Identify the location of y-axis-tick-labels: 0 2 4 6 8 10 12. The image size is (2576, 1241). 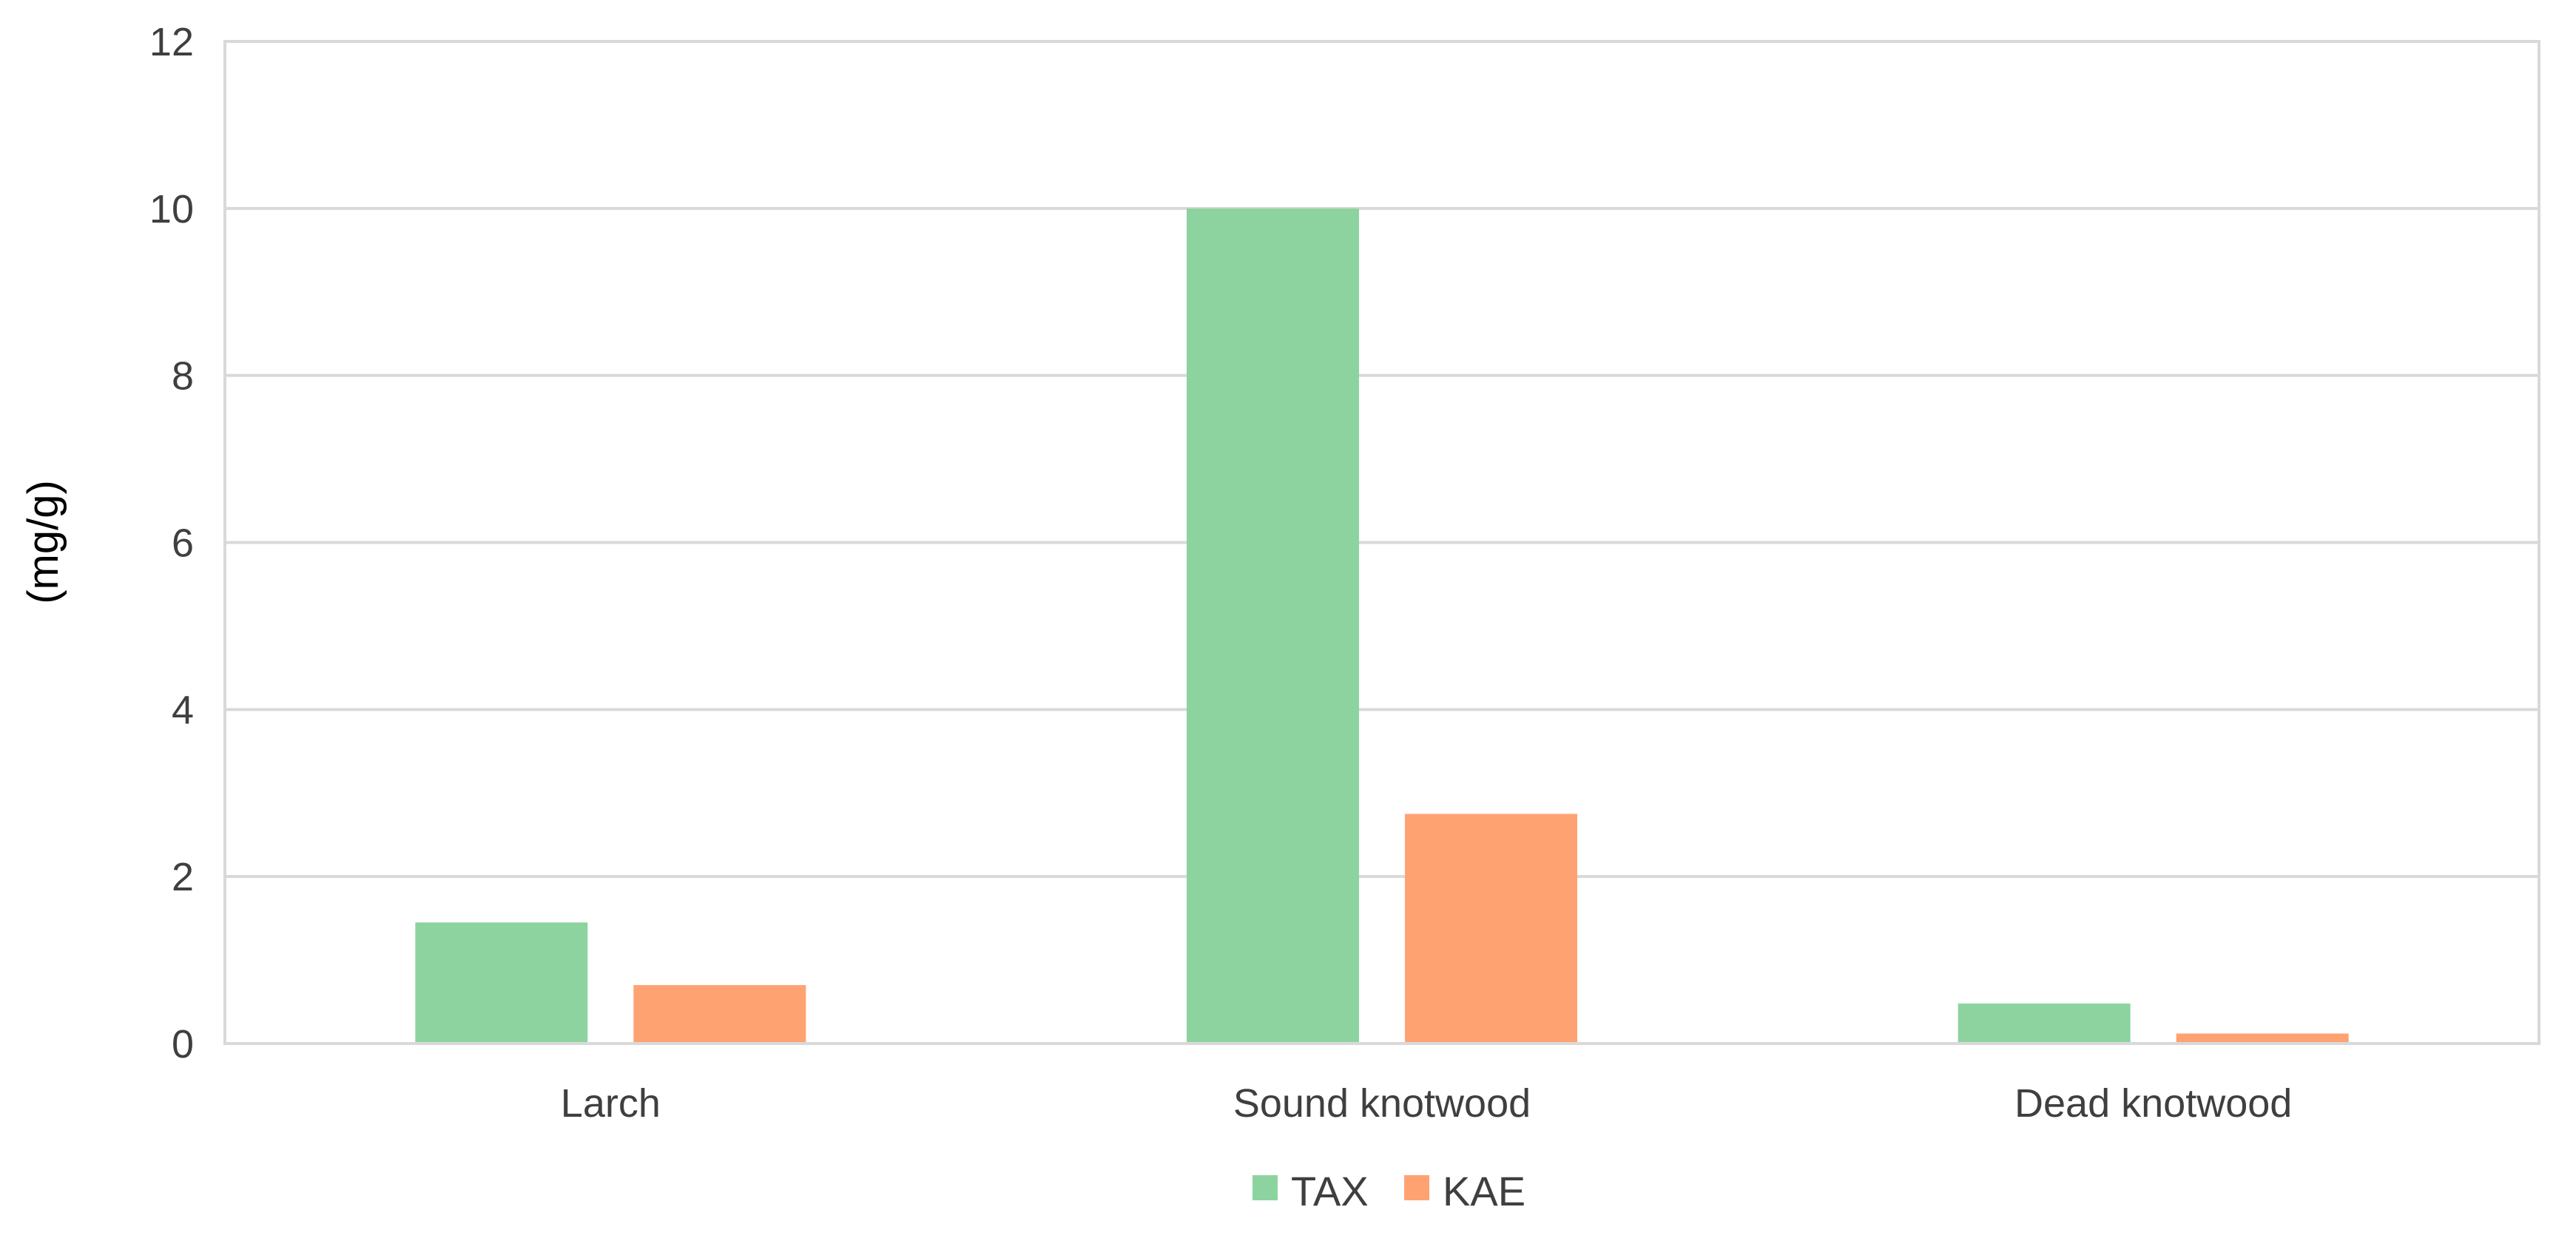
(171, 543).